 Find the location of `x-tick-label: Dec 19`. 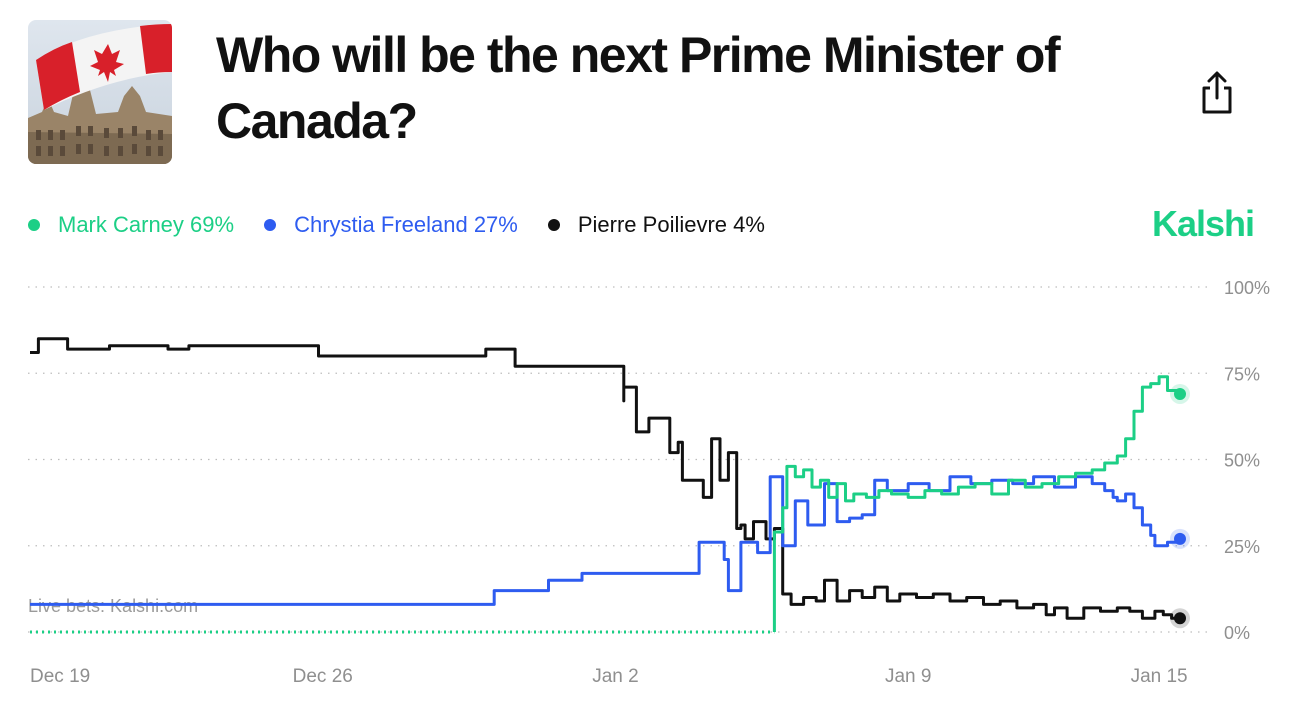

x-tick-label: Dec 19 is located at coordinates (60, 676).